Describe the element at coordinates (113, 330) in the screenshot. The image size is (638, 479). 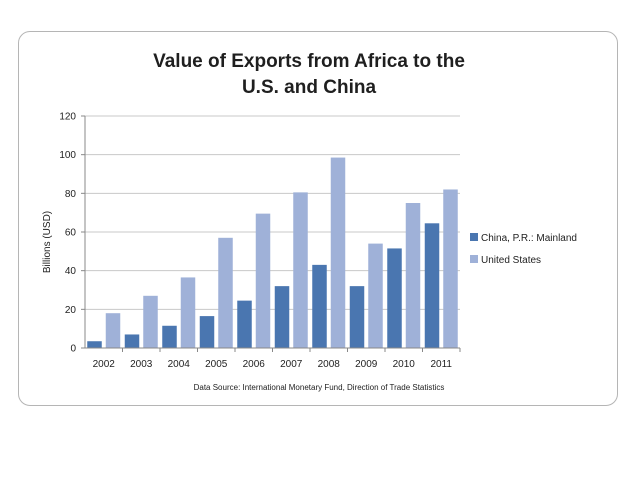
I see `bar-us-2002` at that location.